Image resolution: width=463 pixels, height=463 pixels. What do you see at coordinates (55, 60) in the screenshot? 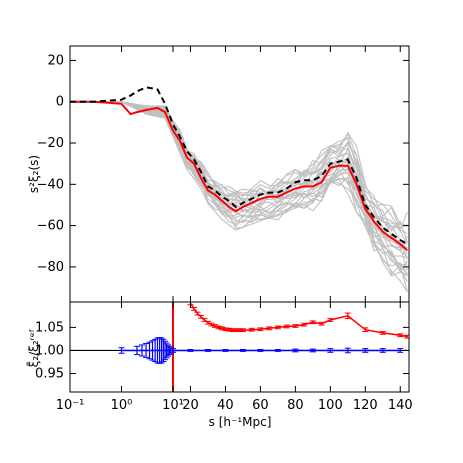
I see `y-tick-label: 20` at bounding box center [55, 60].